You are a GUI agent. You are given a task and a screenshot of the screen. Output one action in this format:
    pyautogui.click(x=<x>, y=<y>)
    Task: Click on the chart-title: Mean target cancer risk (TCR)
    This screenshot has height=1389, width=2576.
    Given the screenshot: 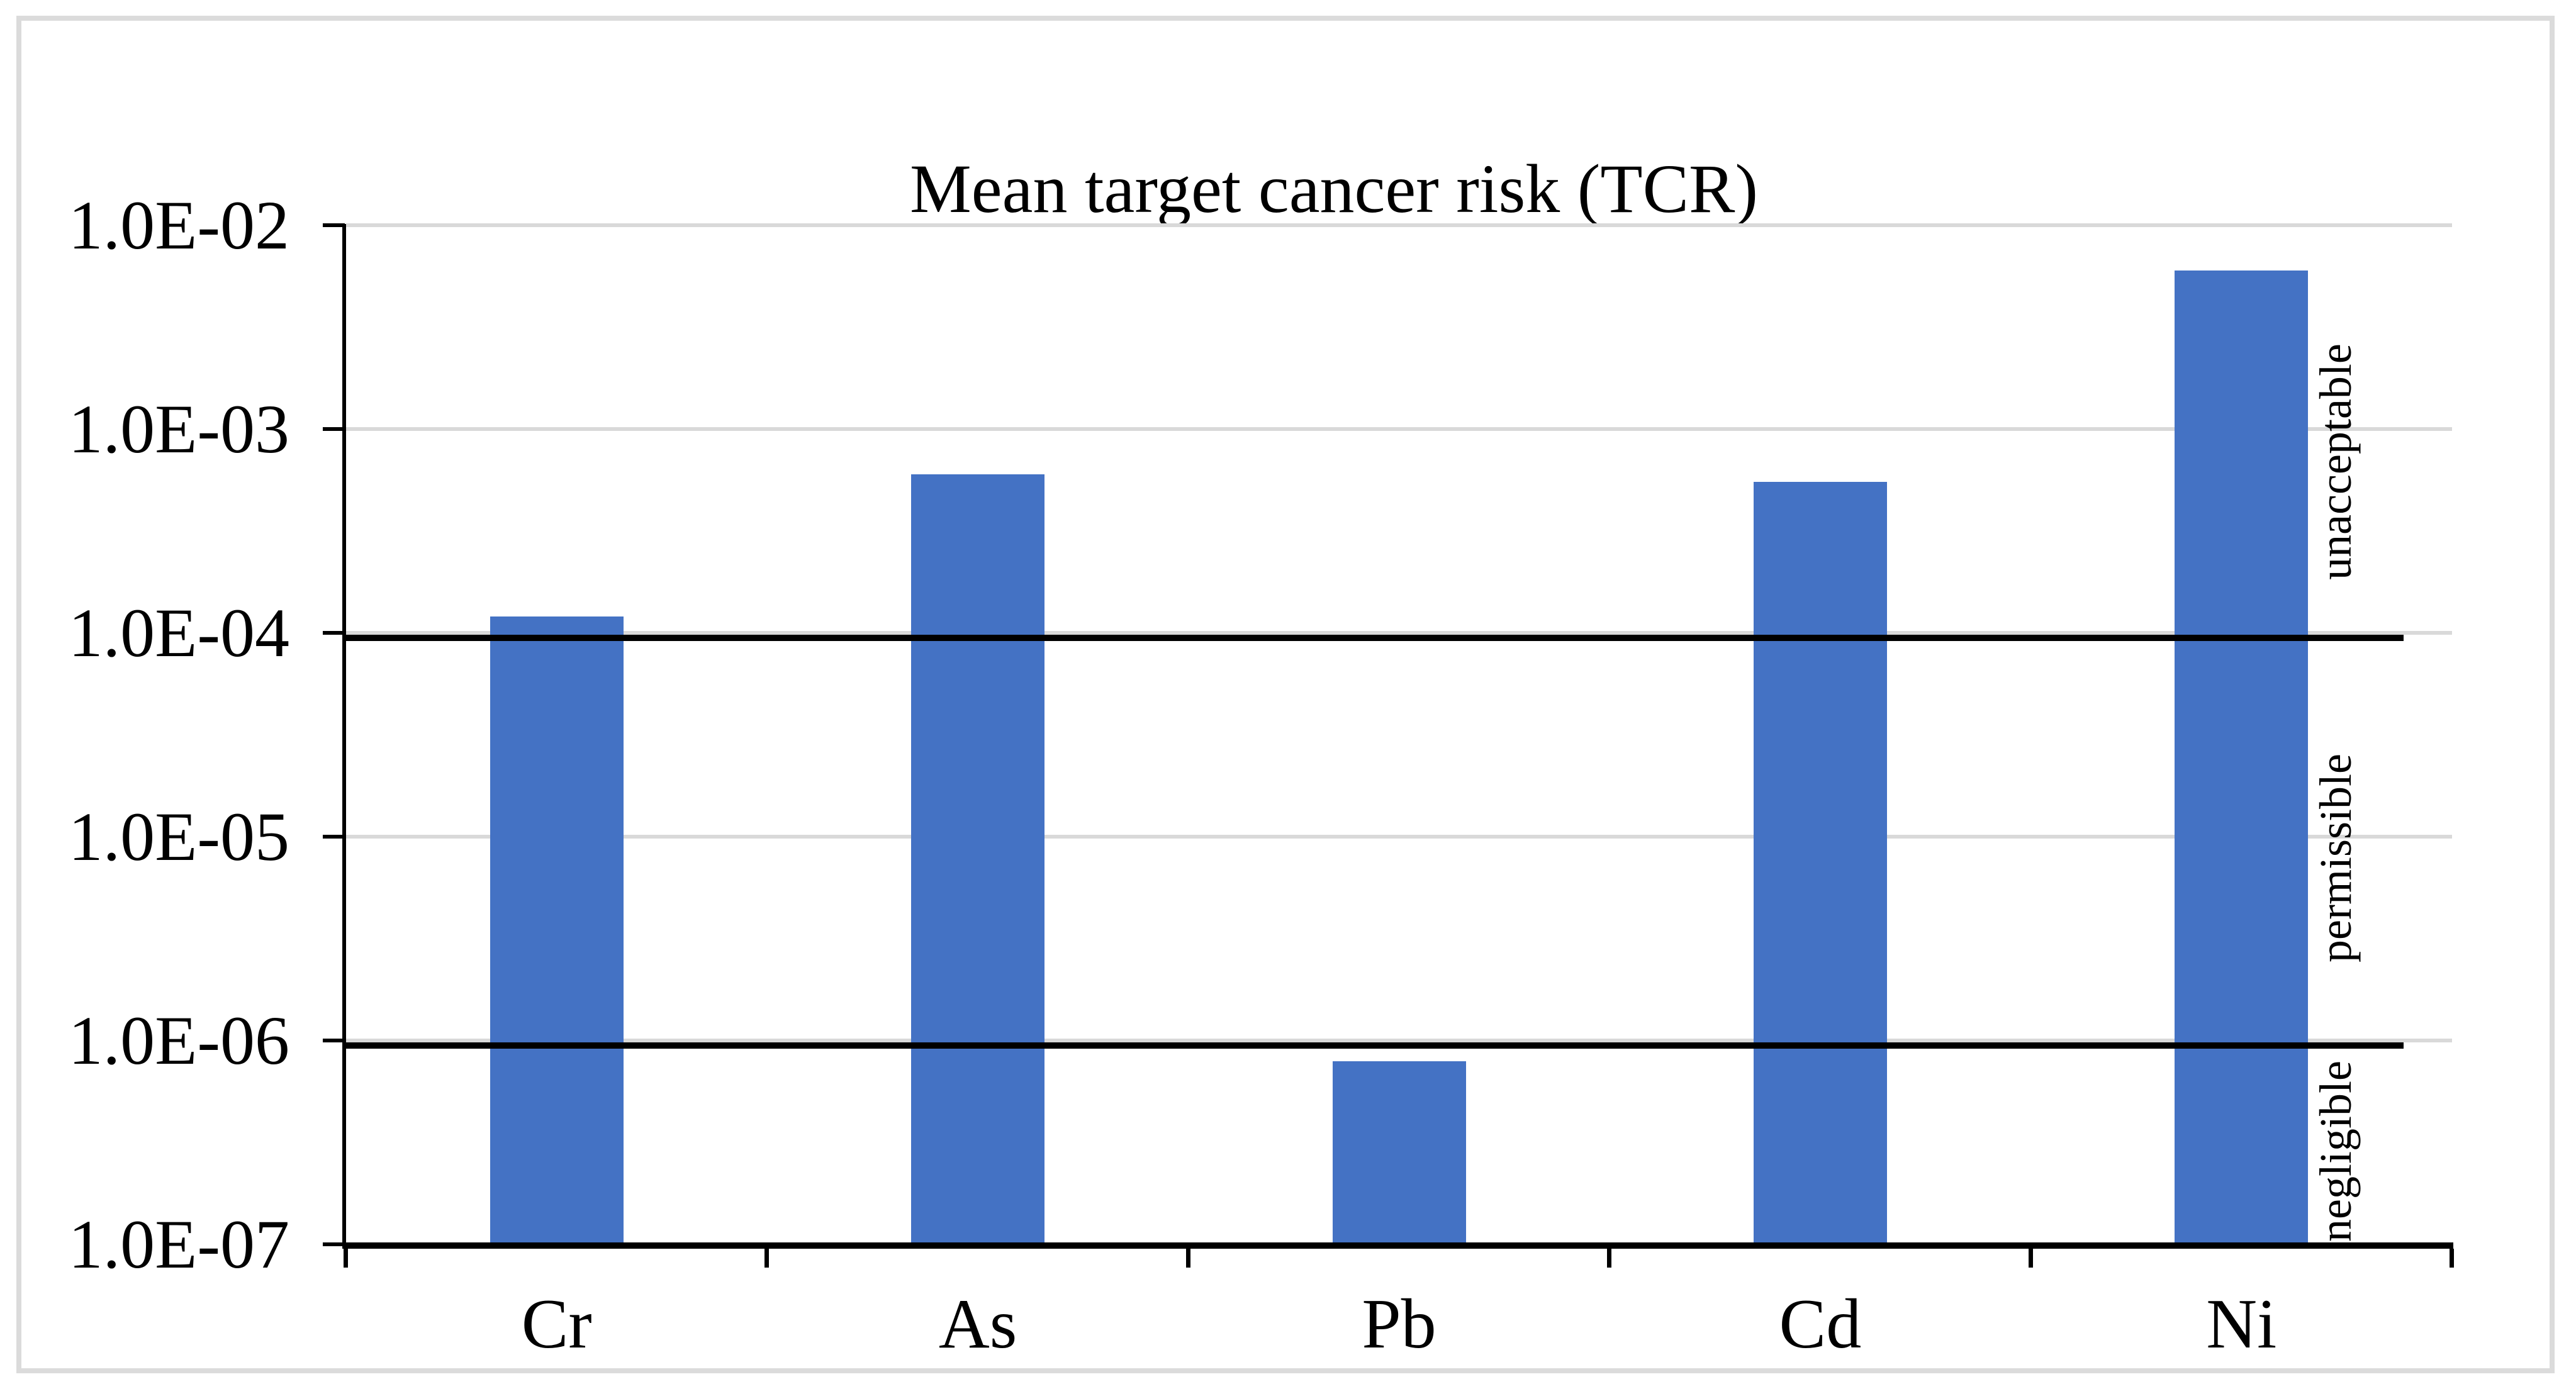 What is the action you would take?
    pyautogui.click(x=1334, y=188)
    